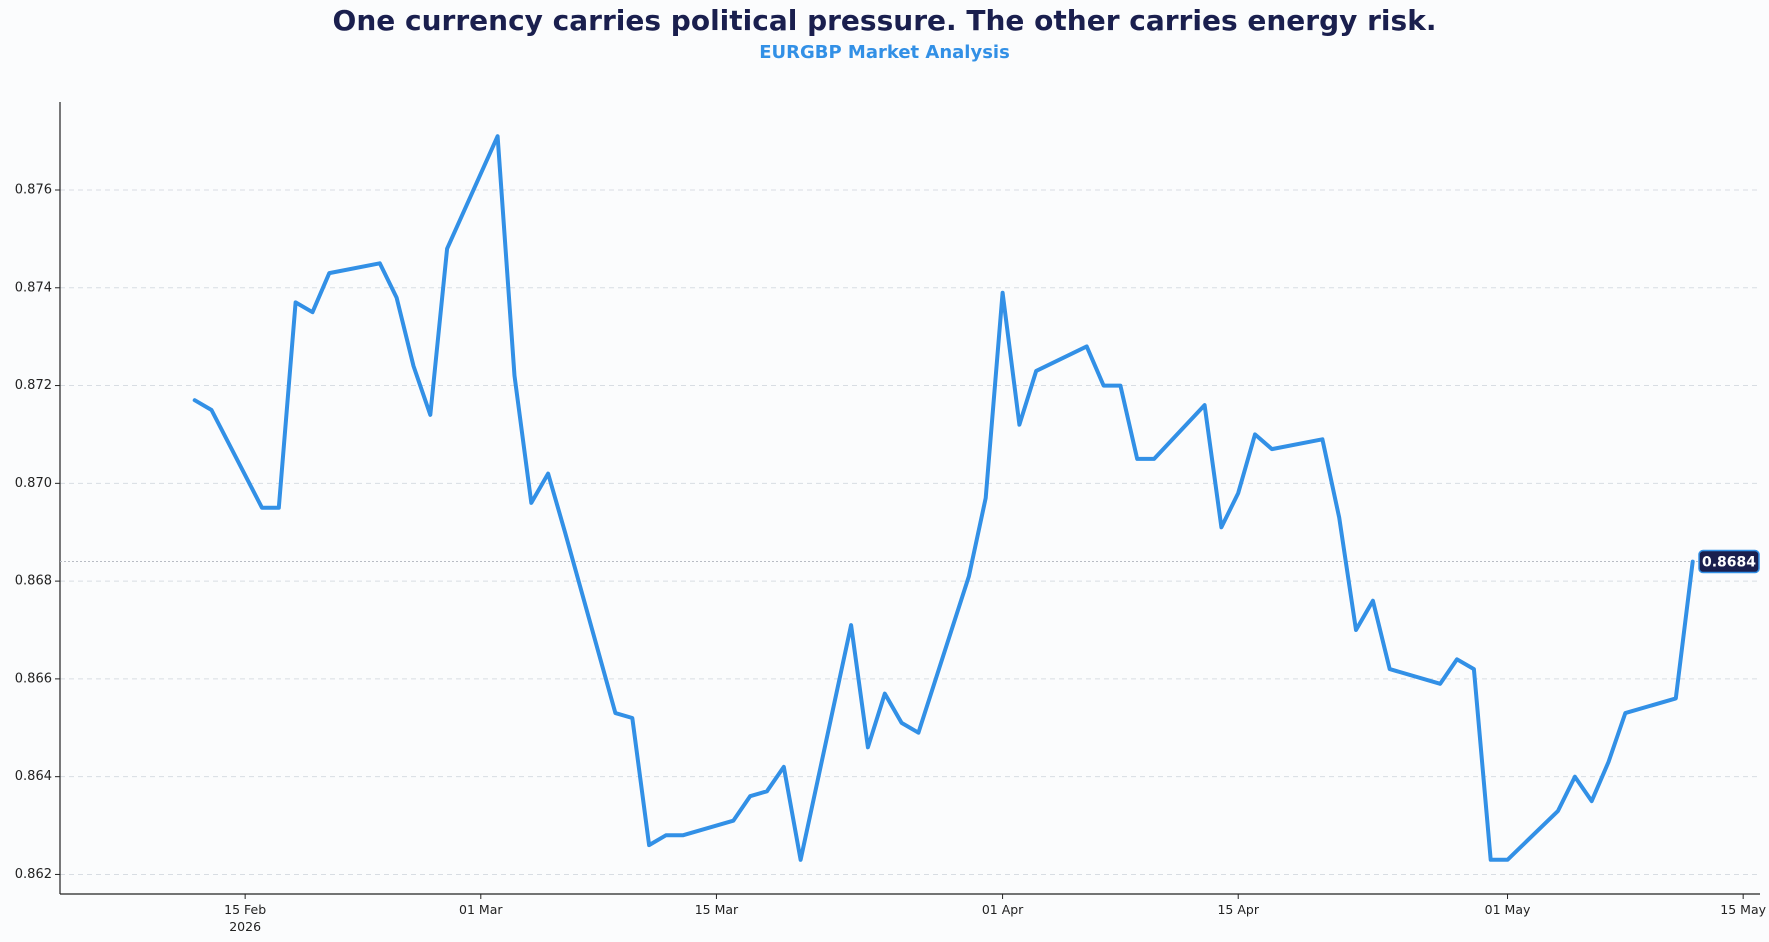  Describe the element at coordinates (33, 874) in the screenshot. I see `y-tick-label: 0.862` at that location.